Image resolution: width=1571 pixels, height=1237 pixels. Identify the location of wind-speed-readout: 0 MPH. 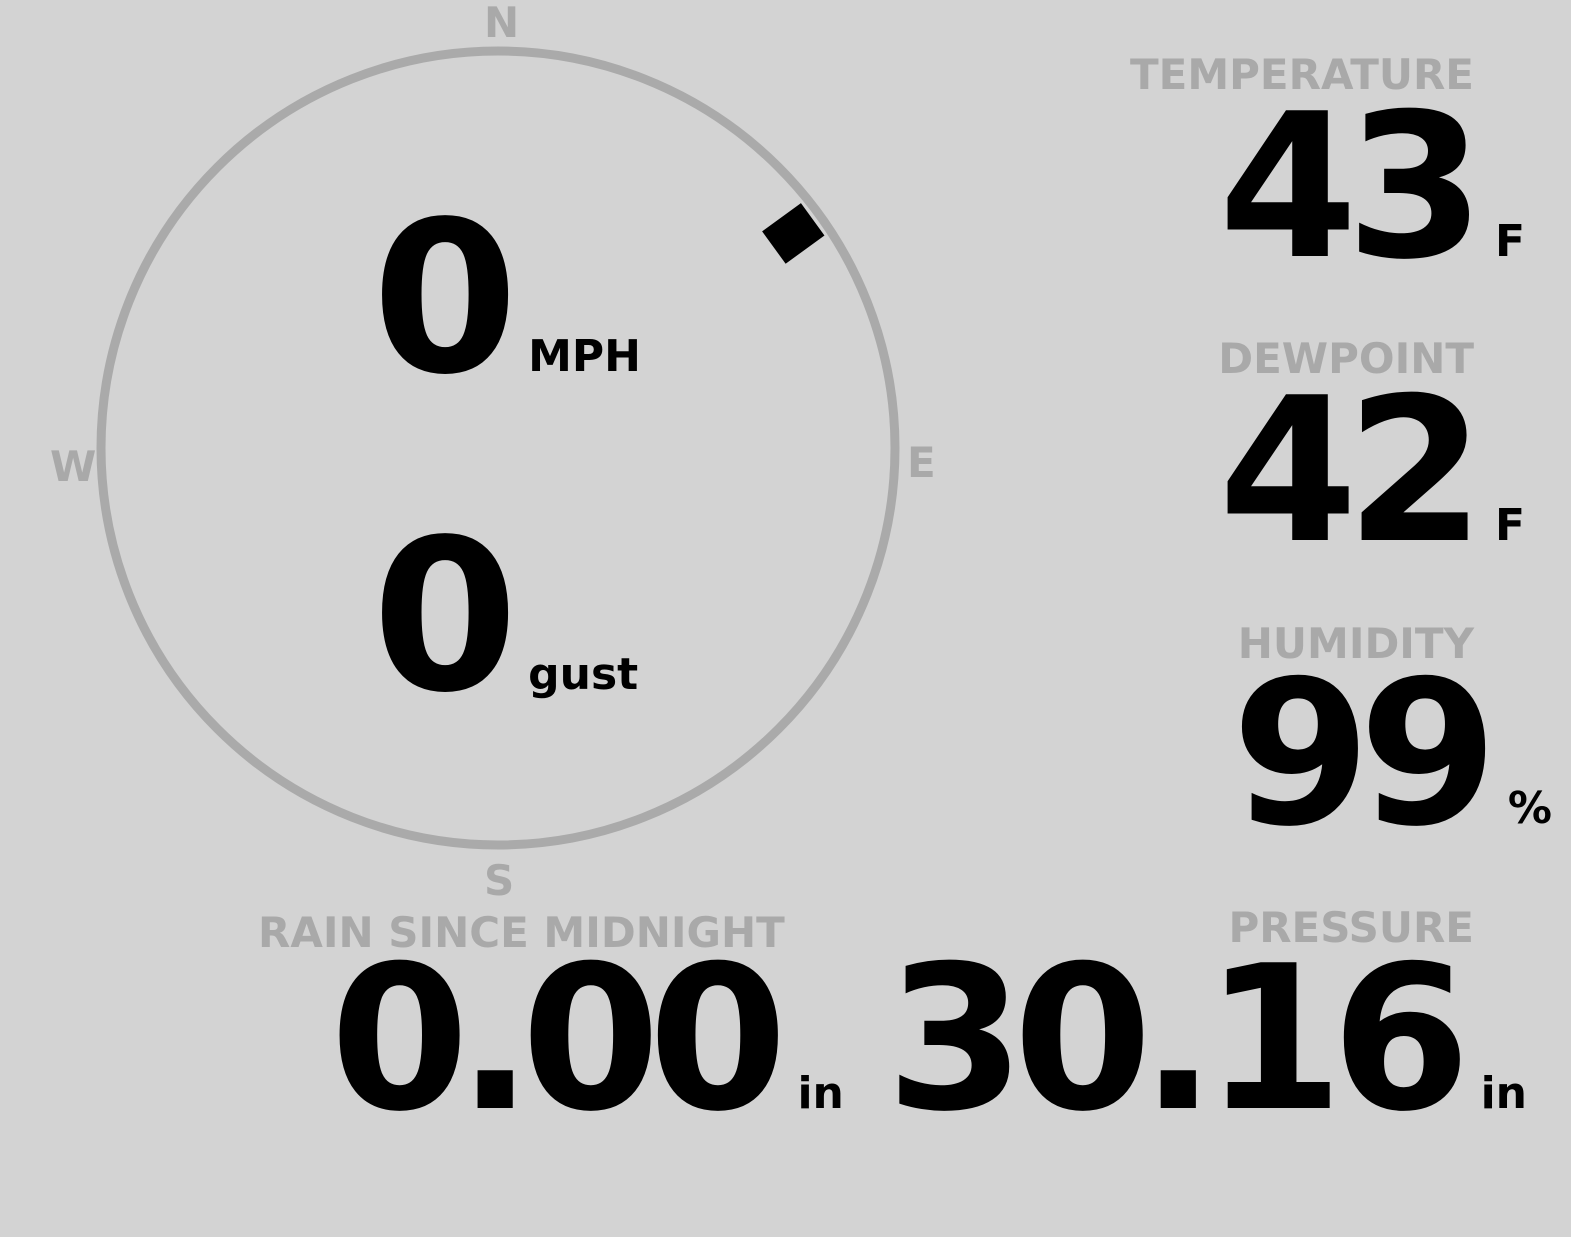
(506, 299).